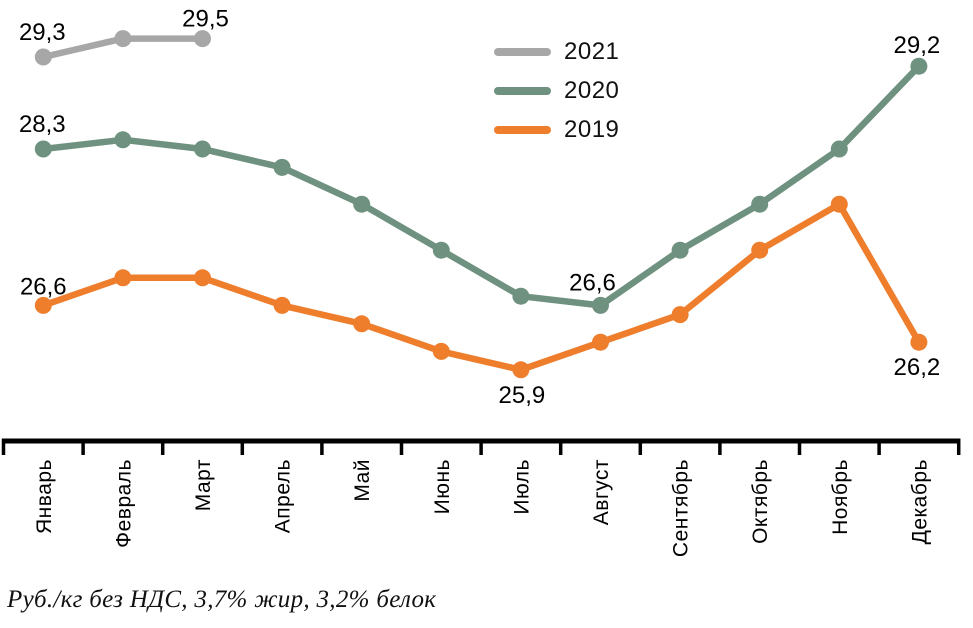  What do you see at coordinates (919, 501) in the screenshot?
I see `month-label-12: Декабрь` at bounding box center [919, 501].